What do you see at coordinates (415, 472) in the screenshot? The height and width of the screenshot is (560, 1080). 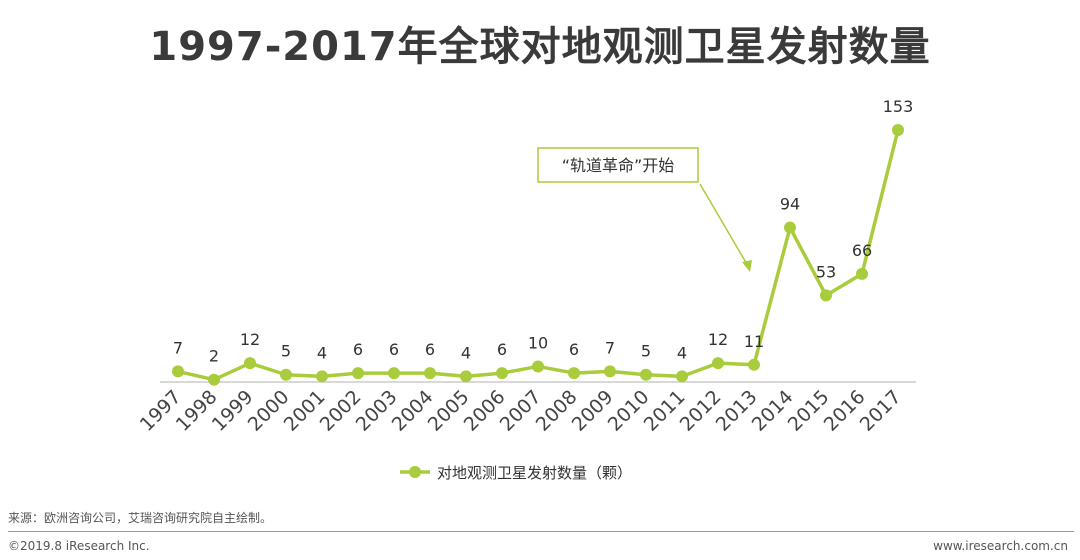 I see `legend-marker-icon` at bounding box center [415, 472].